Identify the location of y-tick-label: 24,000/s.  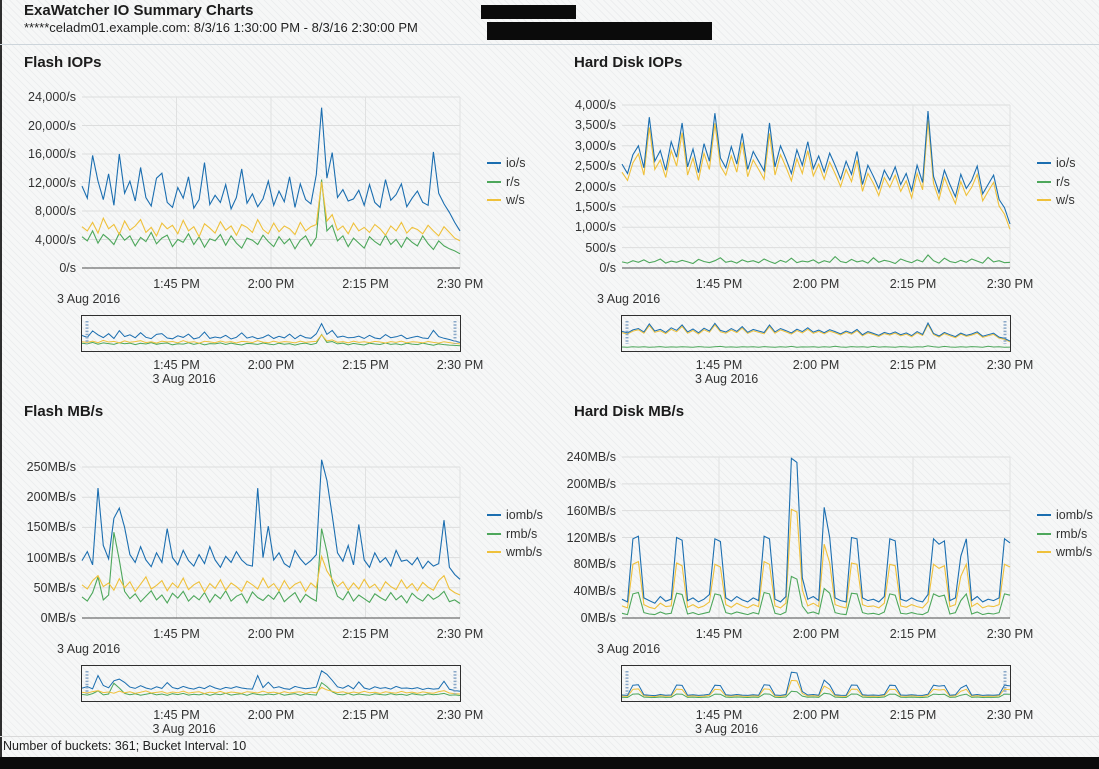
(52, 97).